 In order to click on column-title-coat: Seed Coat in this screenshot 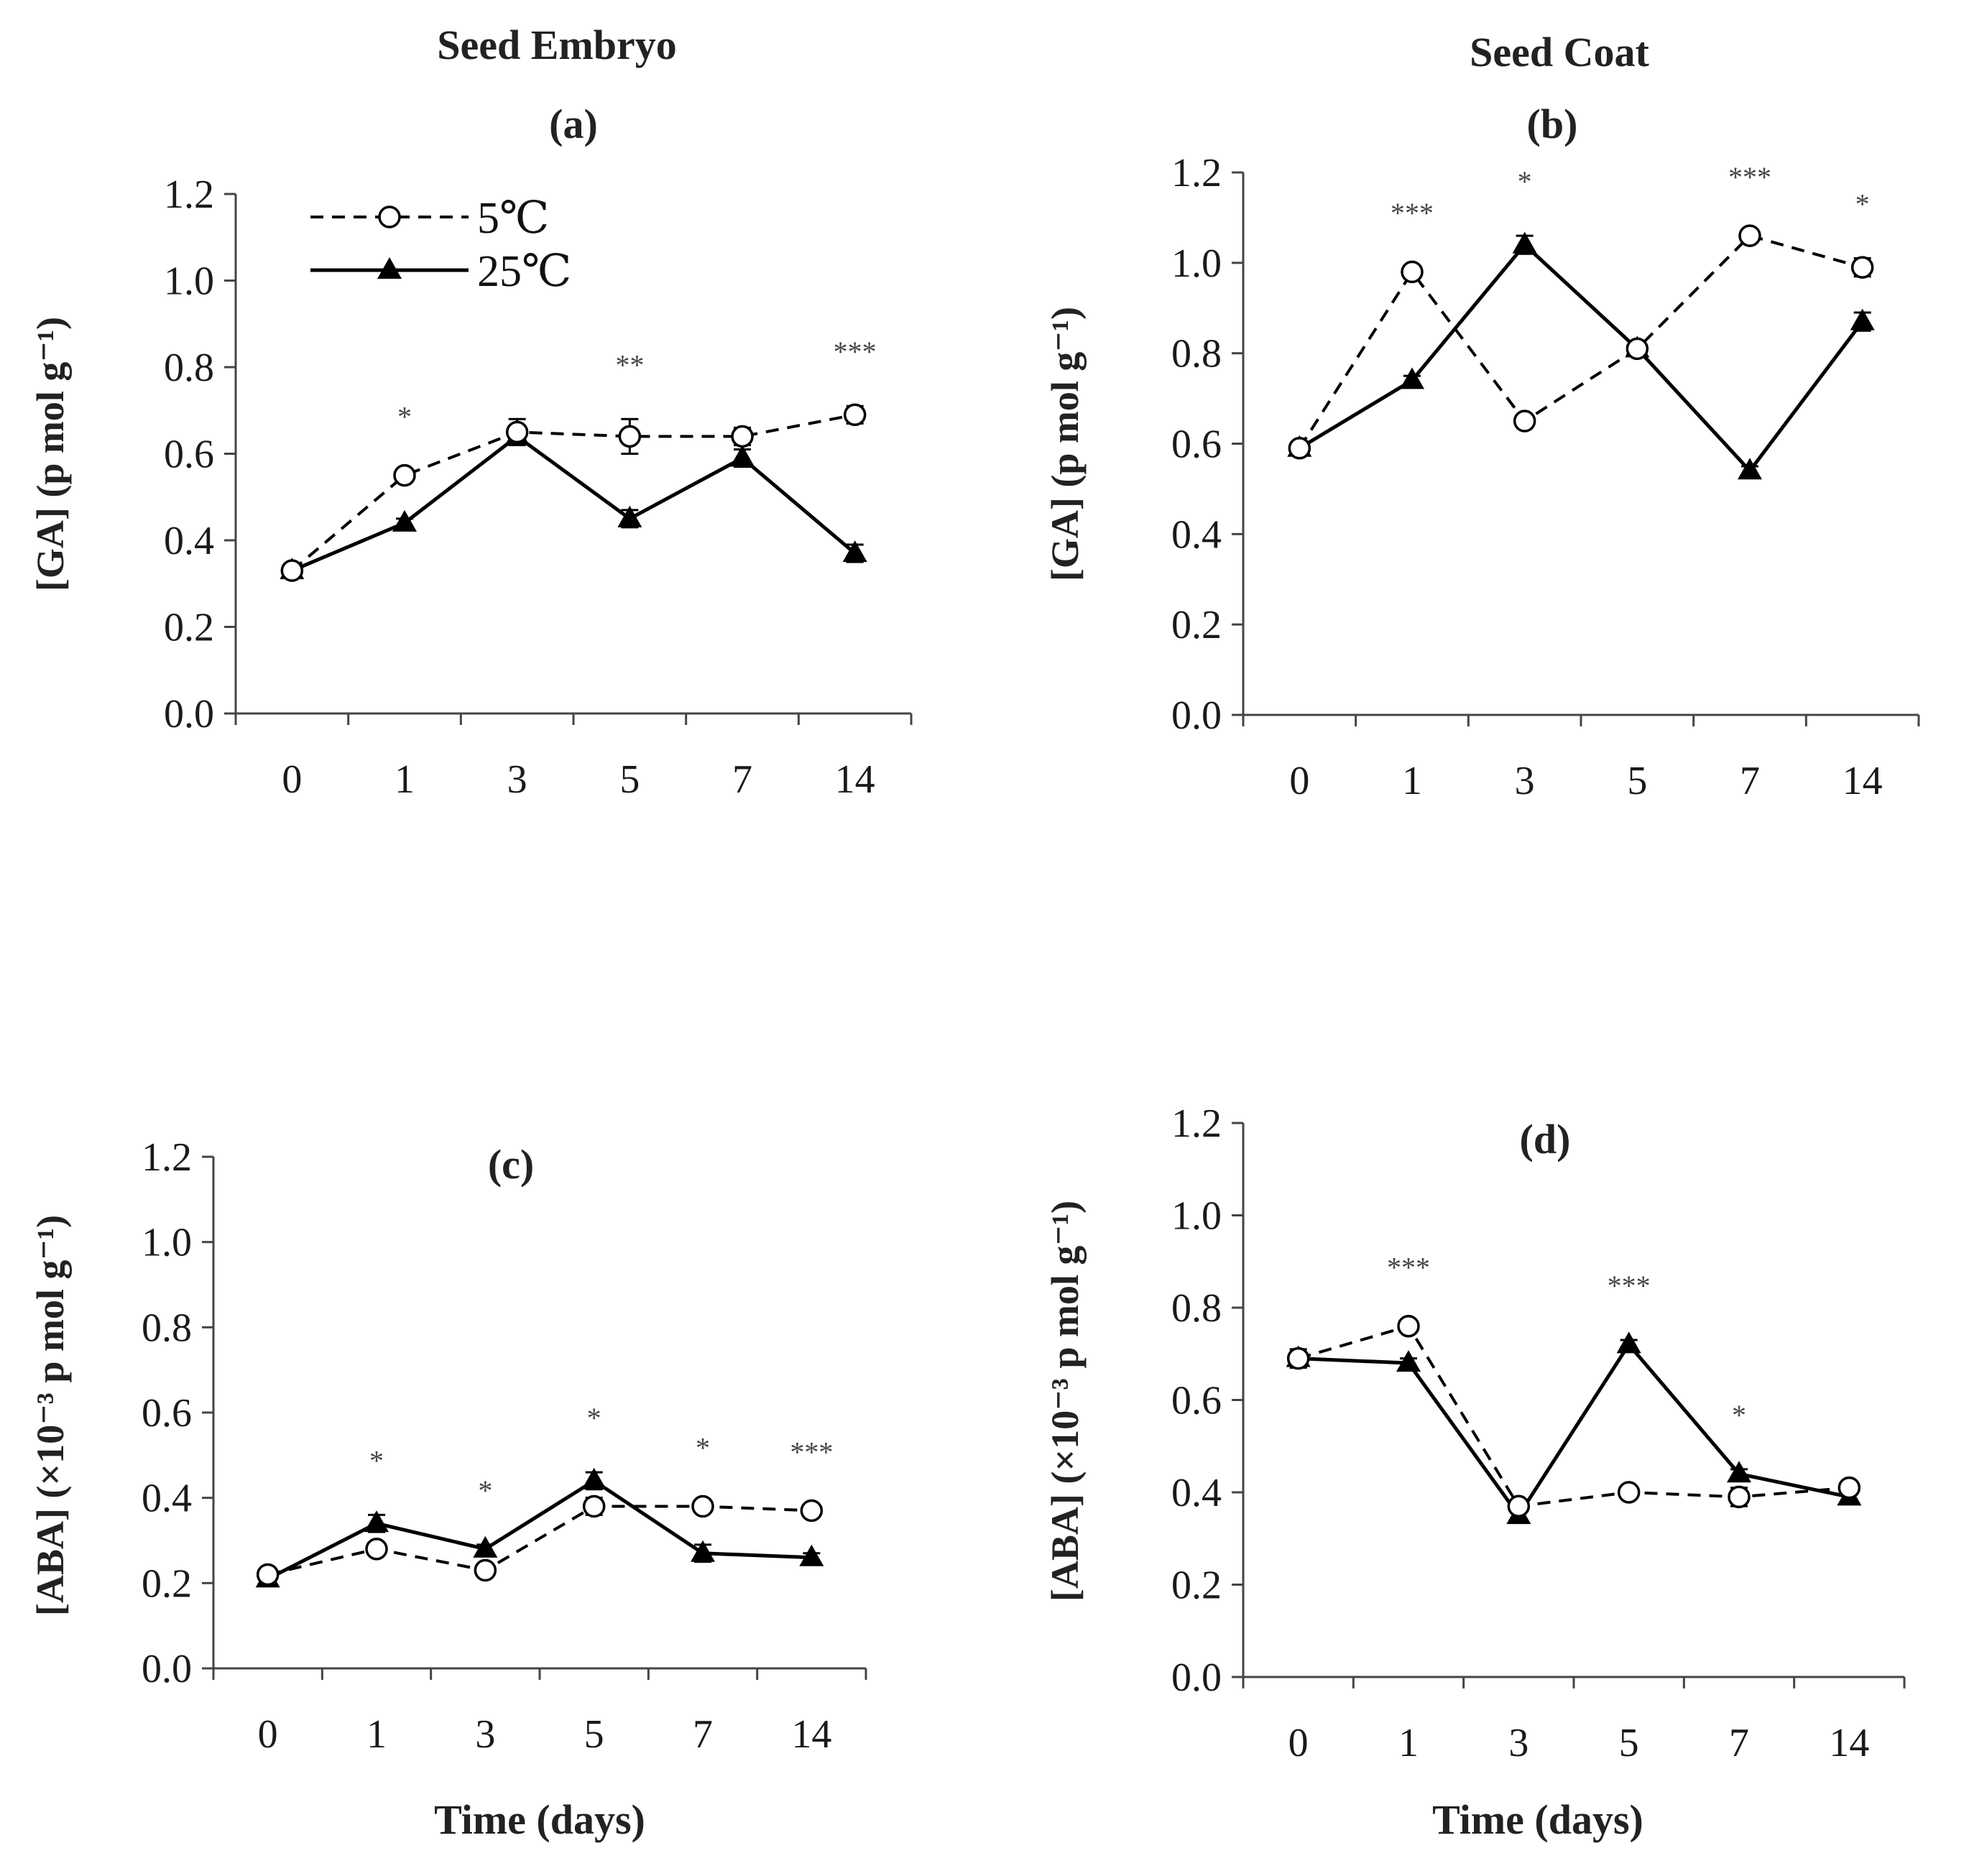, I will do `click(1559, 52)`.